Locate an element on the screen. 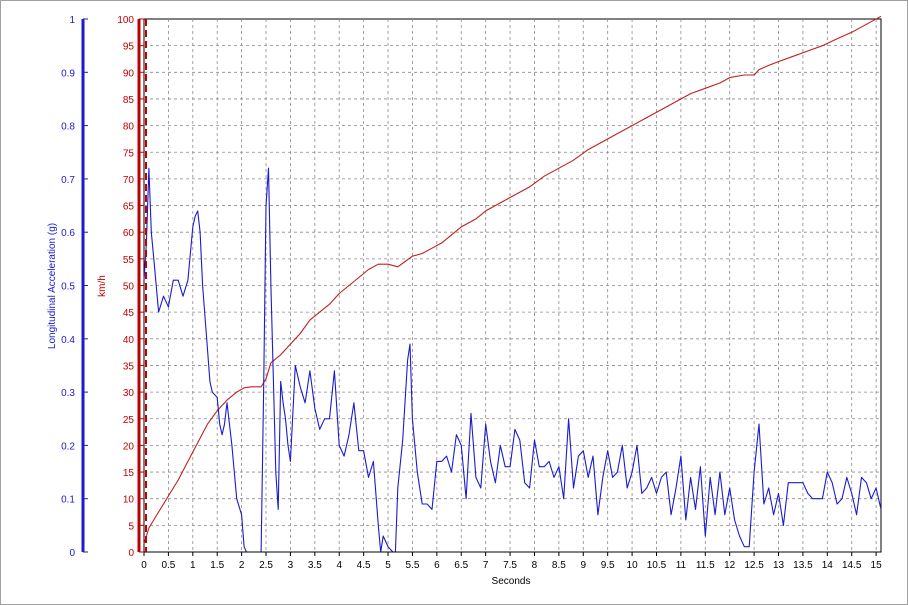 The width and height of the screenshot is (908, 605). speed-tick-label: 50 is located at coordinates (129, 287).